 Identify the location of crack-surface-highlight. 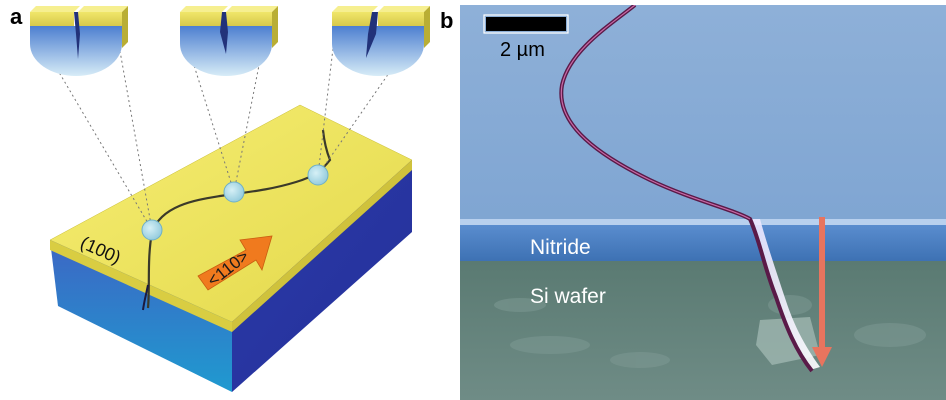
(655, 112).